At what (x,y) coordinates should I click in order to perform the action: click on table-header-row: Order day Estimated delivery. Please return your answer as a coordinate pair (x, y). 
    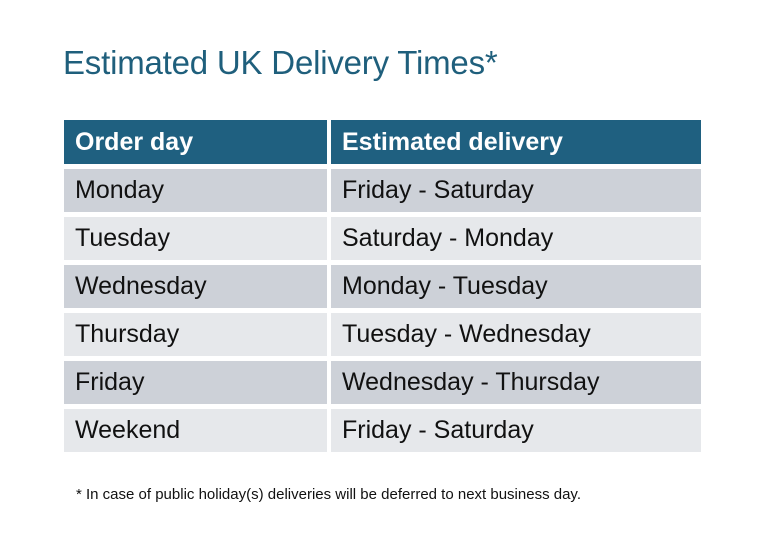
    Looking at the image, I should click on (382, 142).